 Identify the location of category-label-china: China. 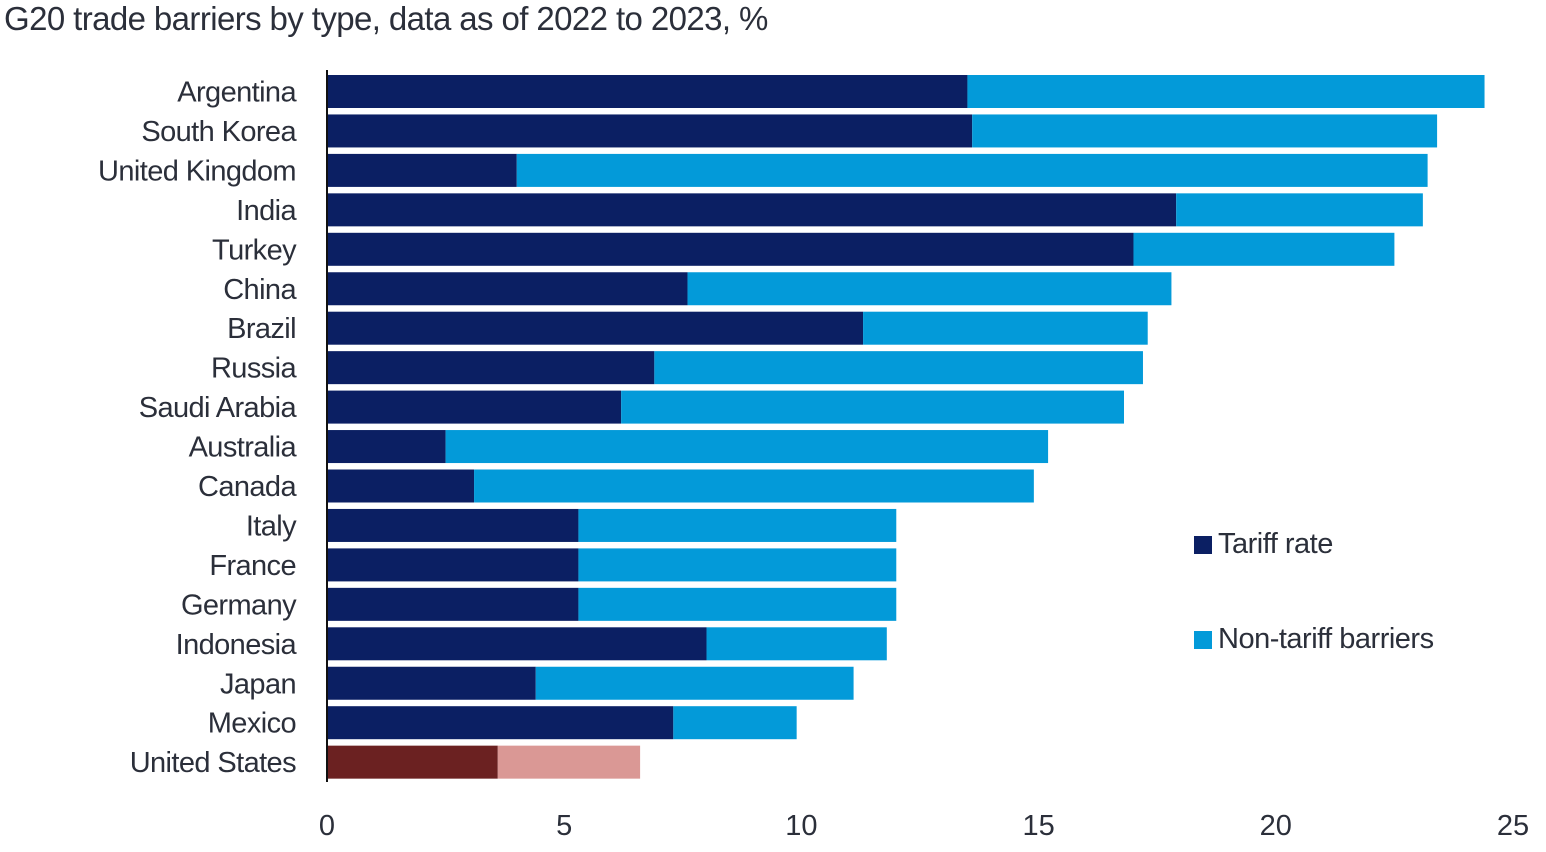
(260, 290).